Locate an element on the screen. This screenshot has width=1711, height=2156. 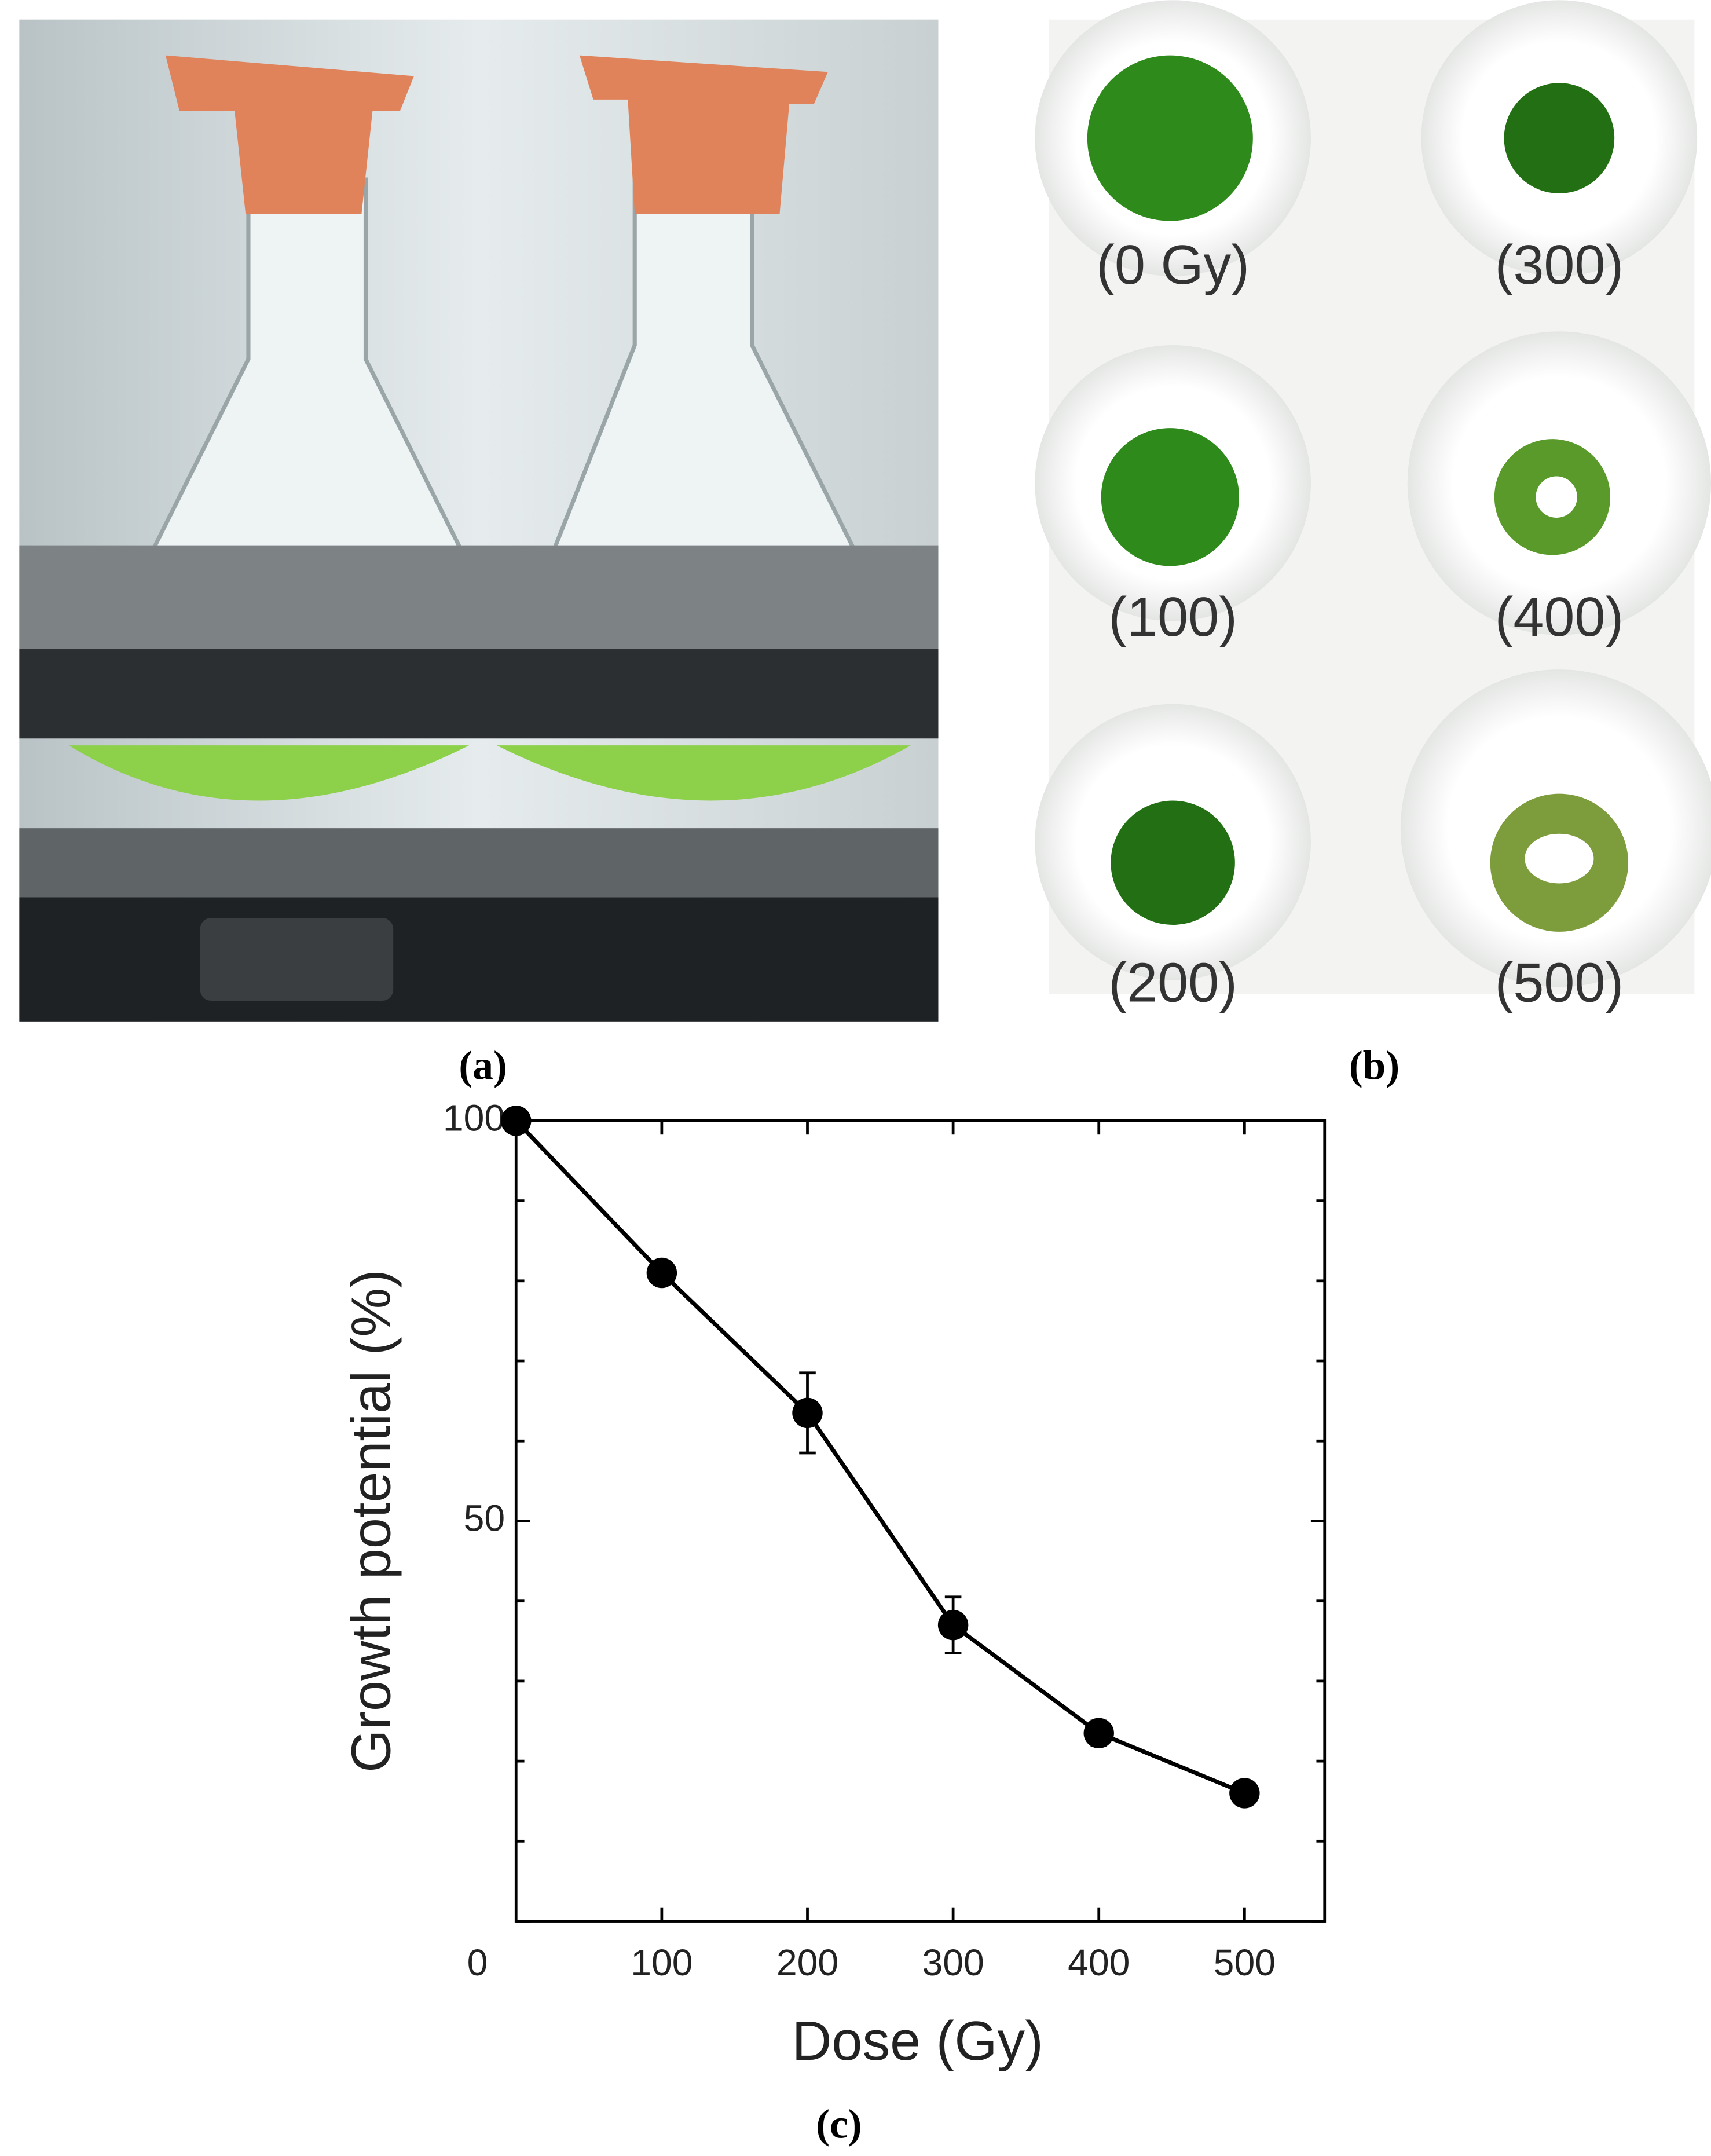
x-axis-label: Dose (Gy) is located at coordinates (917, 2041).